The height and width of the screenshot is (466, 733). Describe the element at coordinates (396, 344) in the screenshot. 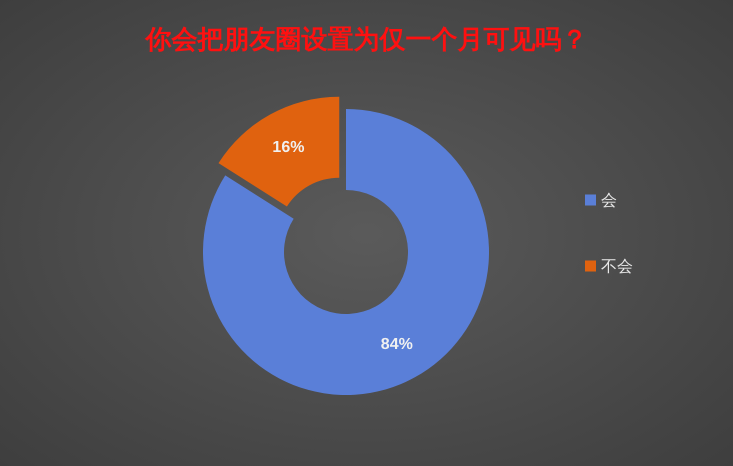

I see `data-label: 84%` at that location.